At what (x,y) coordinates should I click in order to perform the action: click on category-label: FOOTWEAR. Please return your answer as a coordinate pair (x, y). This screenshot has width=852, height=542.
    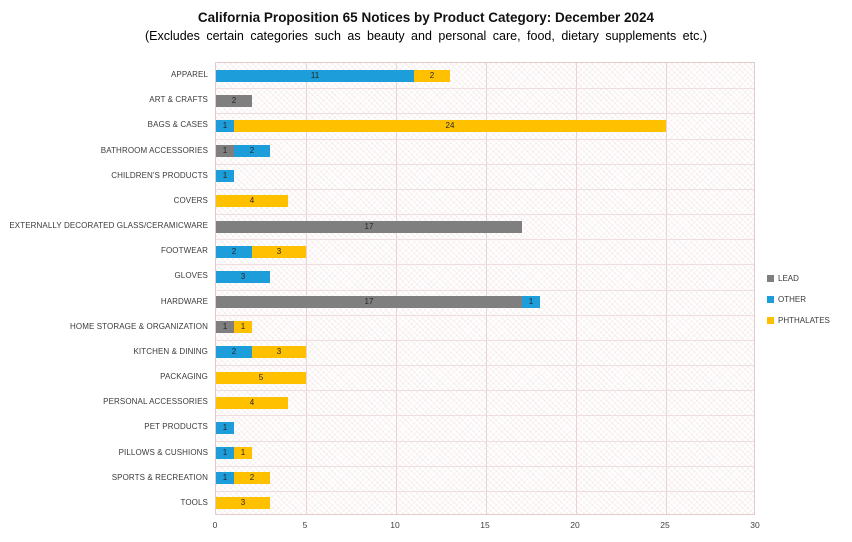
    Looking at the image, I should click on (184, 251).